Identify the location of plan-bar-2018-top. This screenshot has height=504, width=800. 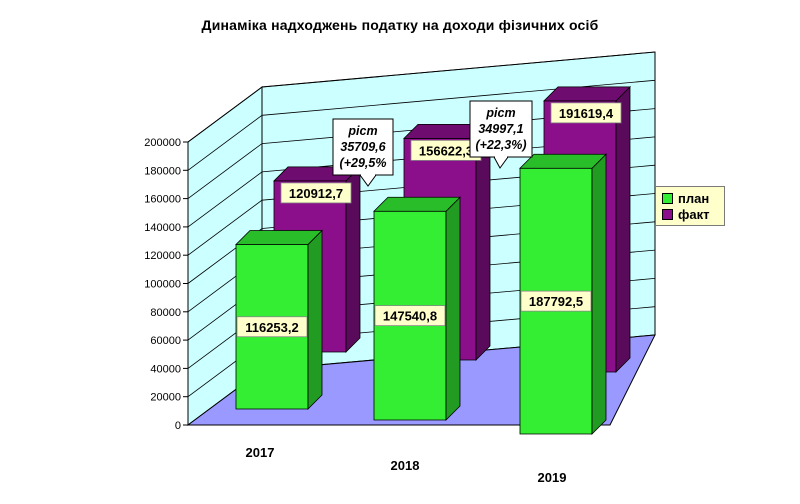
(417, 204).